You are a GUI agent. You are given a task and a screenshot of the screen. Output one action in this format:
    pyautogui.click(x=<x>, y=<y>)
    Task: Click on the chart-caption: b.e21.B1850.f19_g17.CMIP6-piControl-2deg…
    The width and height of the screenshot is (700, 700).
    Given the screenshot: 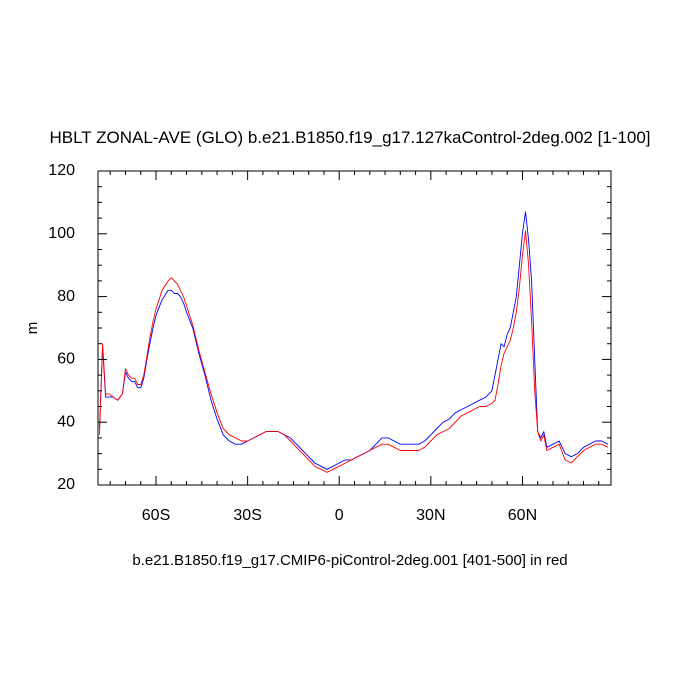 What is the action you would take?
    pyautogui.click(x=350, y=560)
    